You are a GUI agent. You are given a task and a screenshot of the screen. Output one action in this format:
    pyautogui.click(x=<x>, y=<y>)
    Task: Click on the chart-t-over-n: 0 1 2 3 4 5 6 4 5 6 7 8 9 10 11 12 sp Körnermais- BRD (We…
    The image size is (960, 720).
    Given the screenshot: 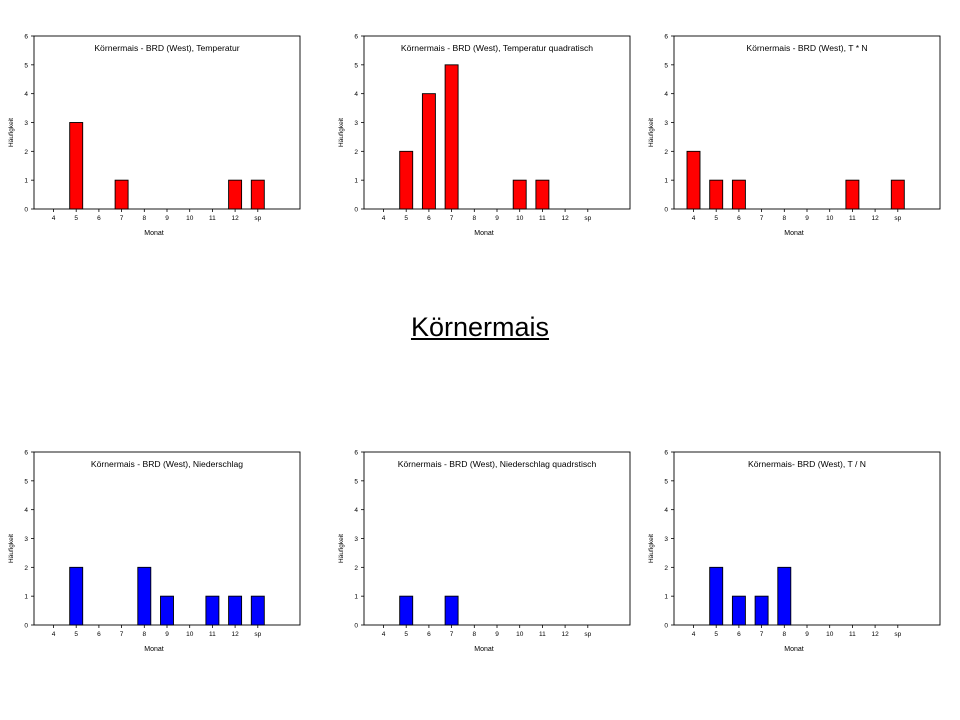 What is the action you would take?
    pyautogui.click(x=790, y=559)
    